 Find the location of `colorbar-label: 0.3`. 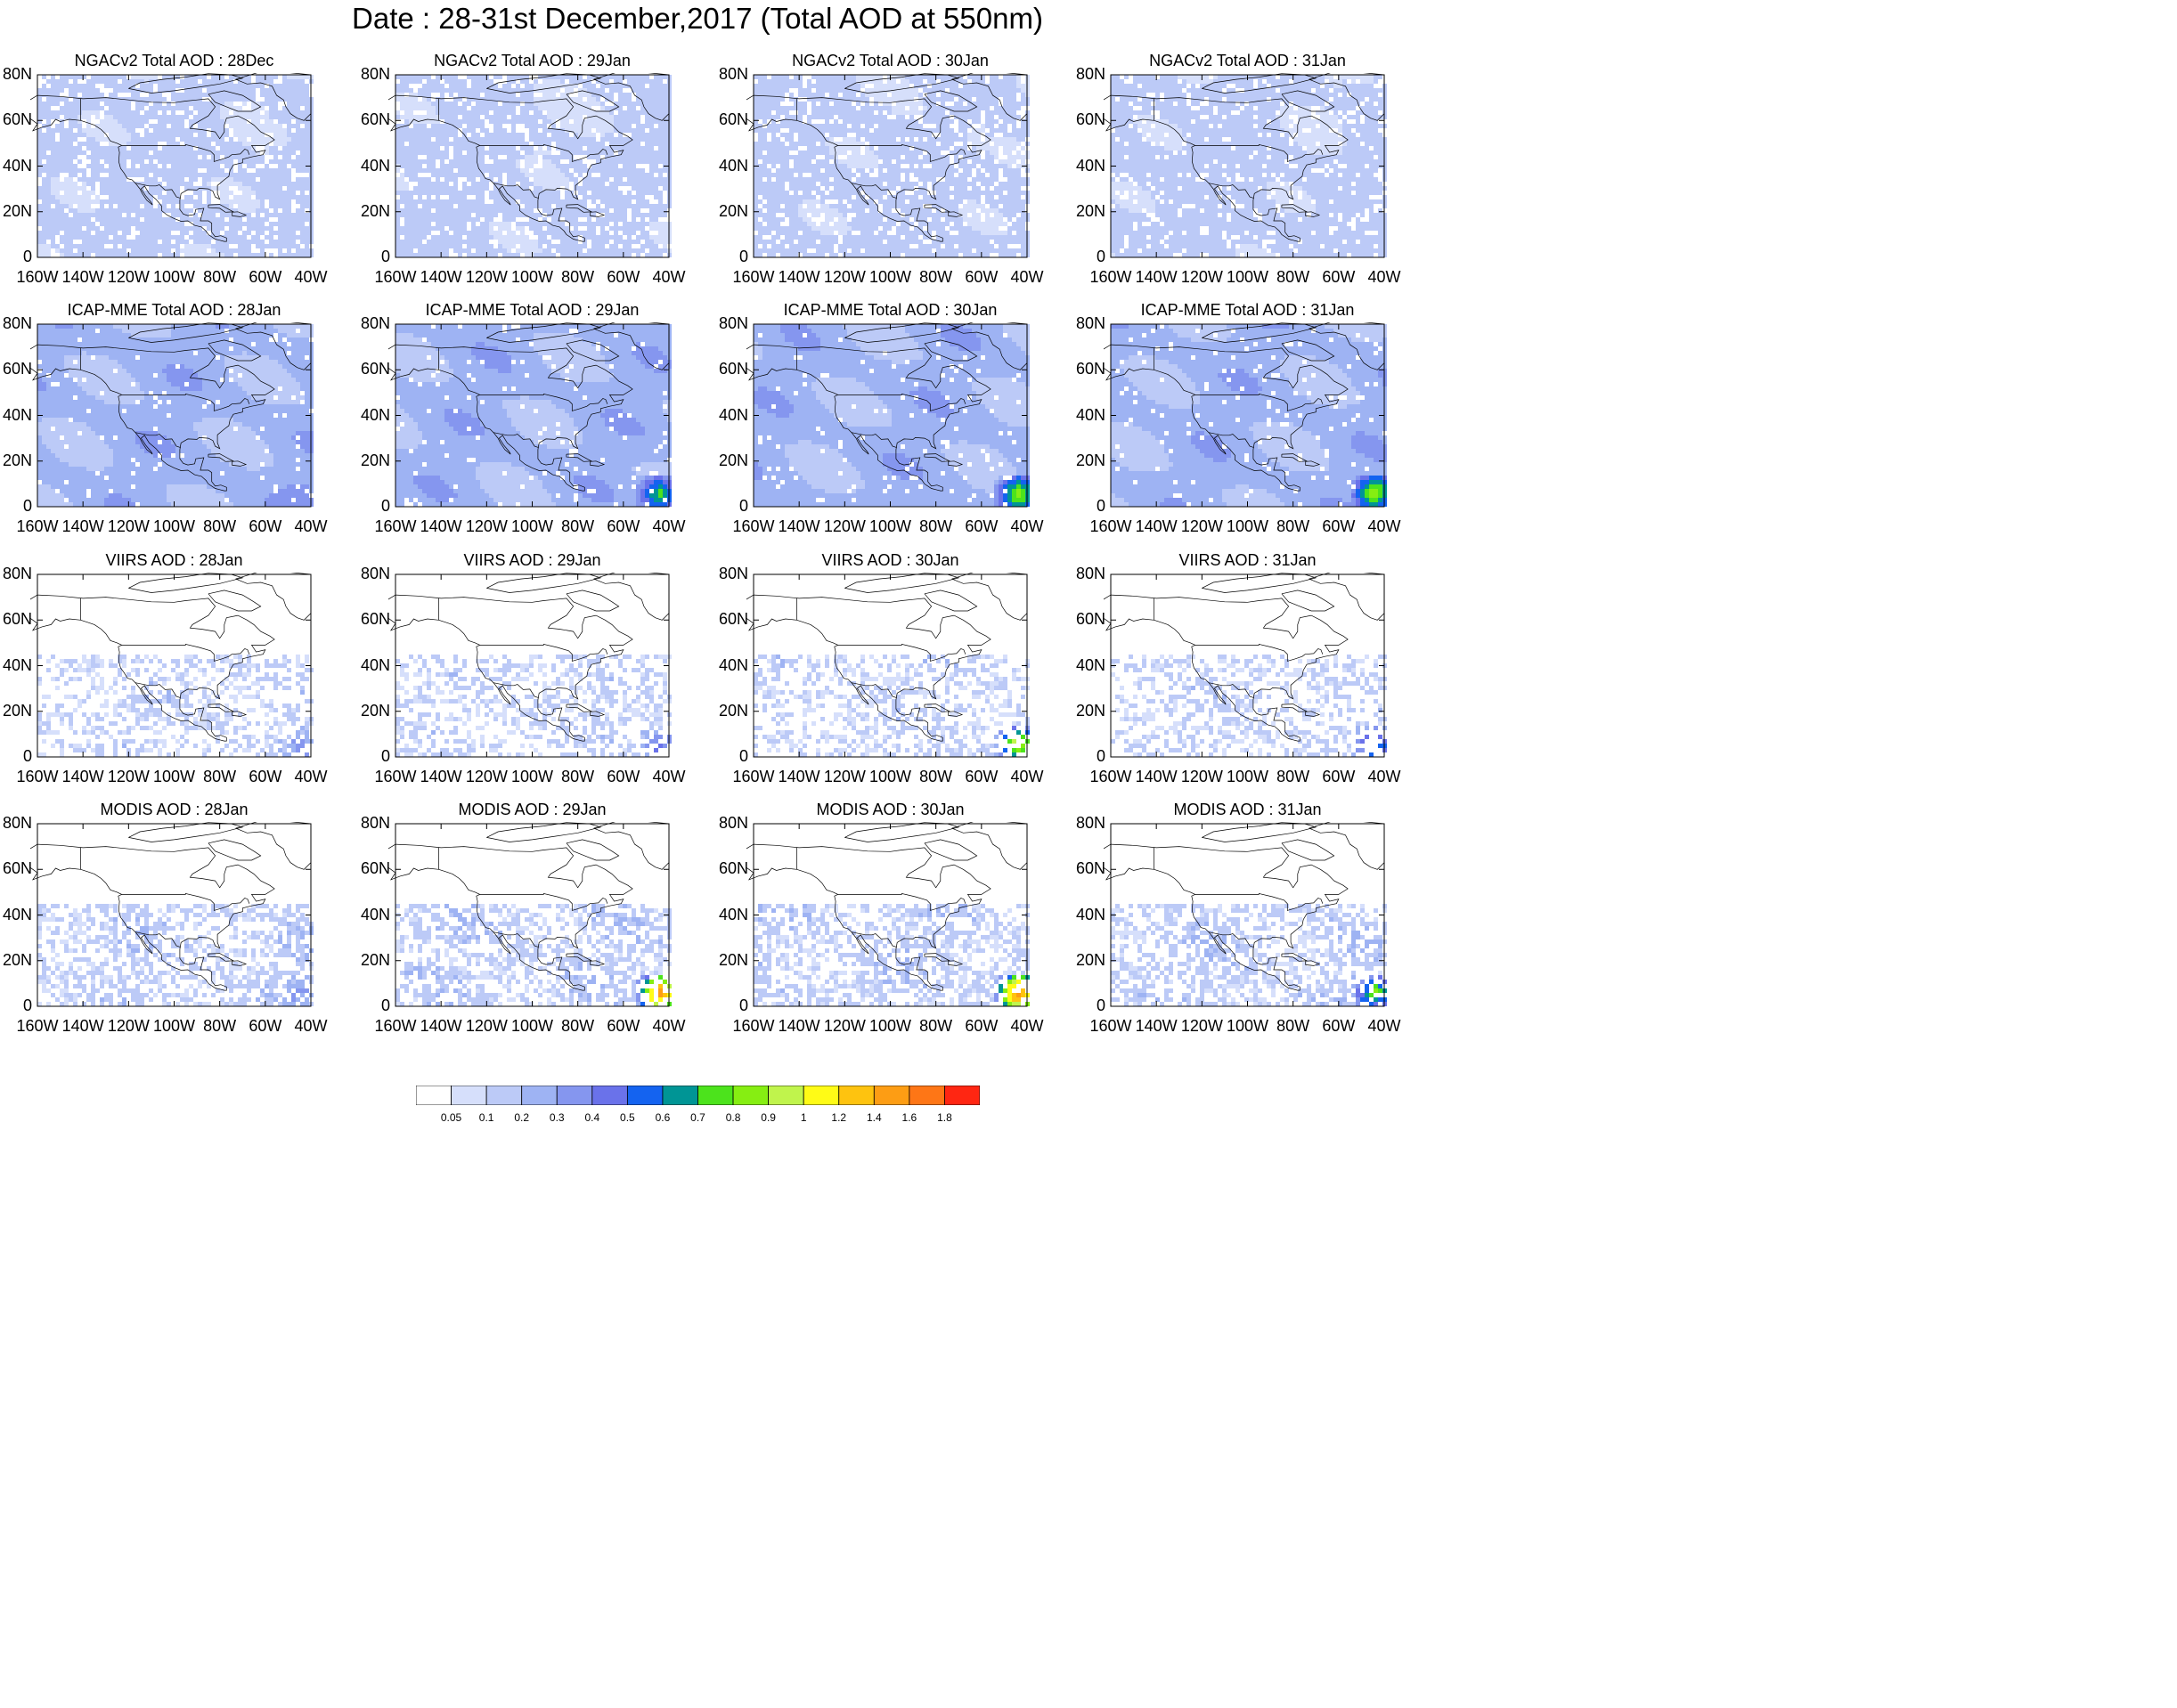

colorbar-label: 0.3 is located at coordinates (557, 1117).